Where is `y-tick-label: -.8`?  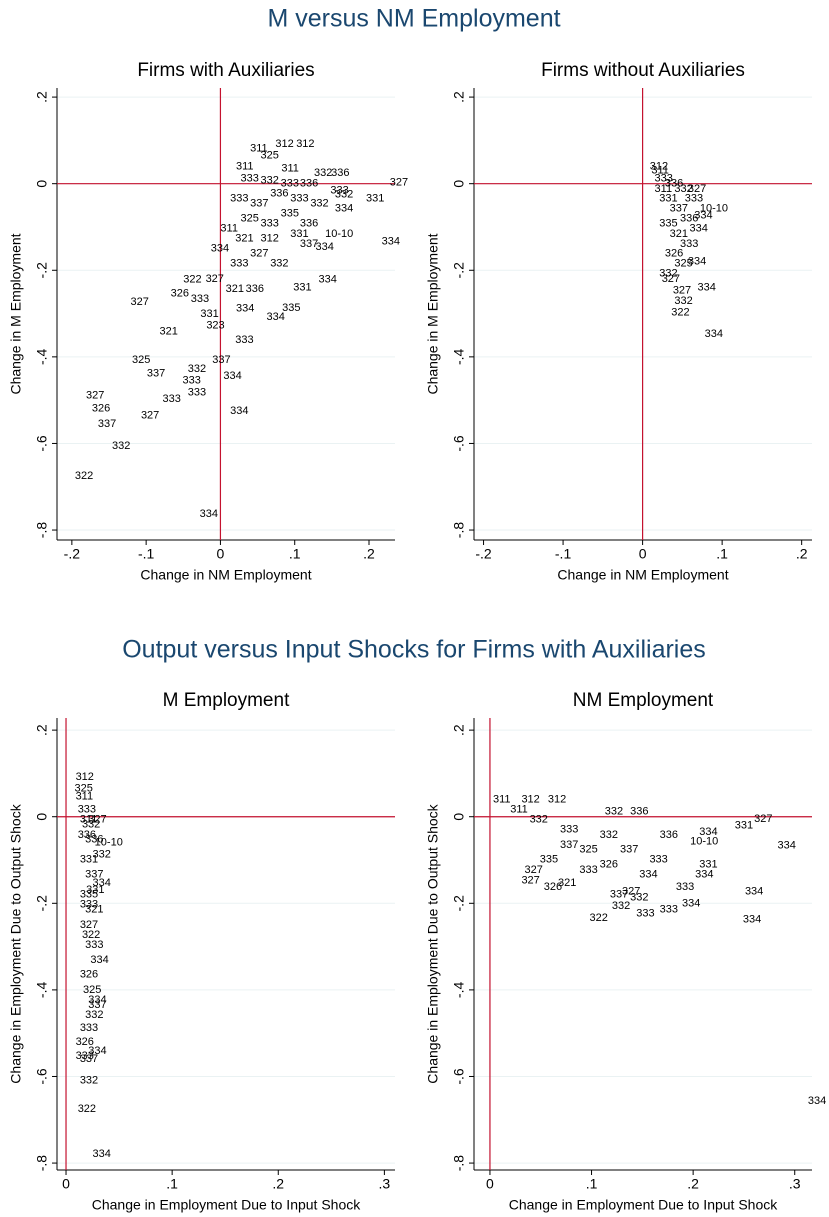
y-tick-label: -.8 is located at coordinates (459, 530).